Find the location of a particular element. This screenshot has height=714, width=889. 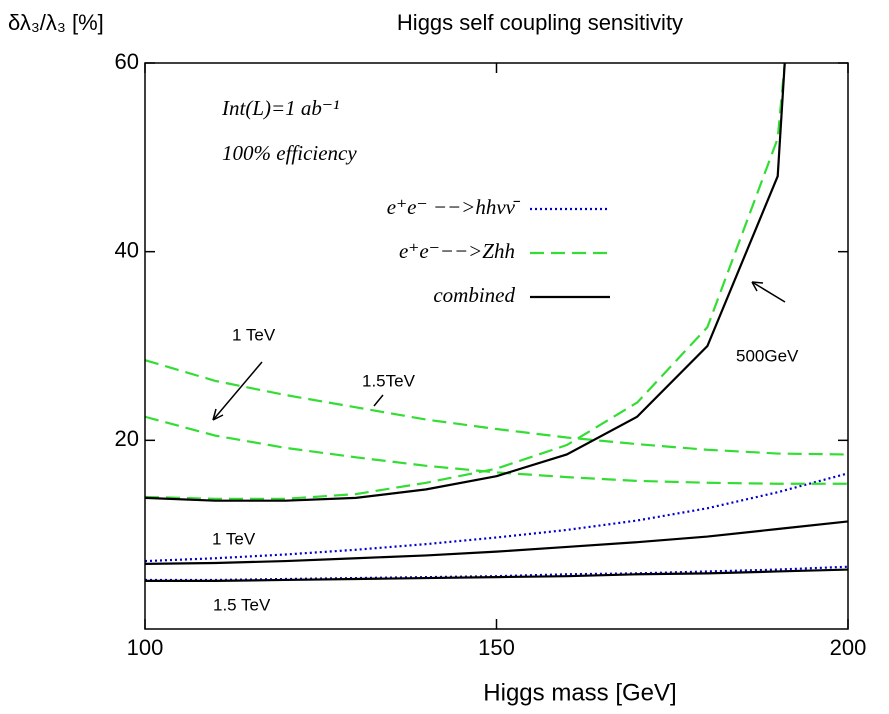

y-tick-label: 40 is located at coordinates (127, 249).